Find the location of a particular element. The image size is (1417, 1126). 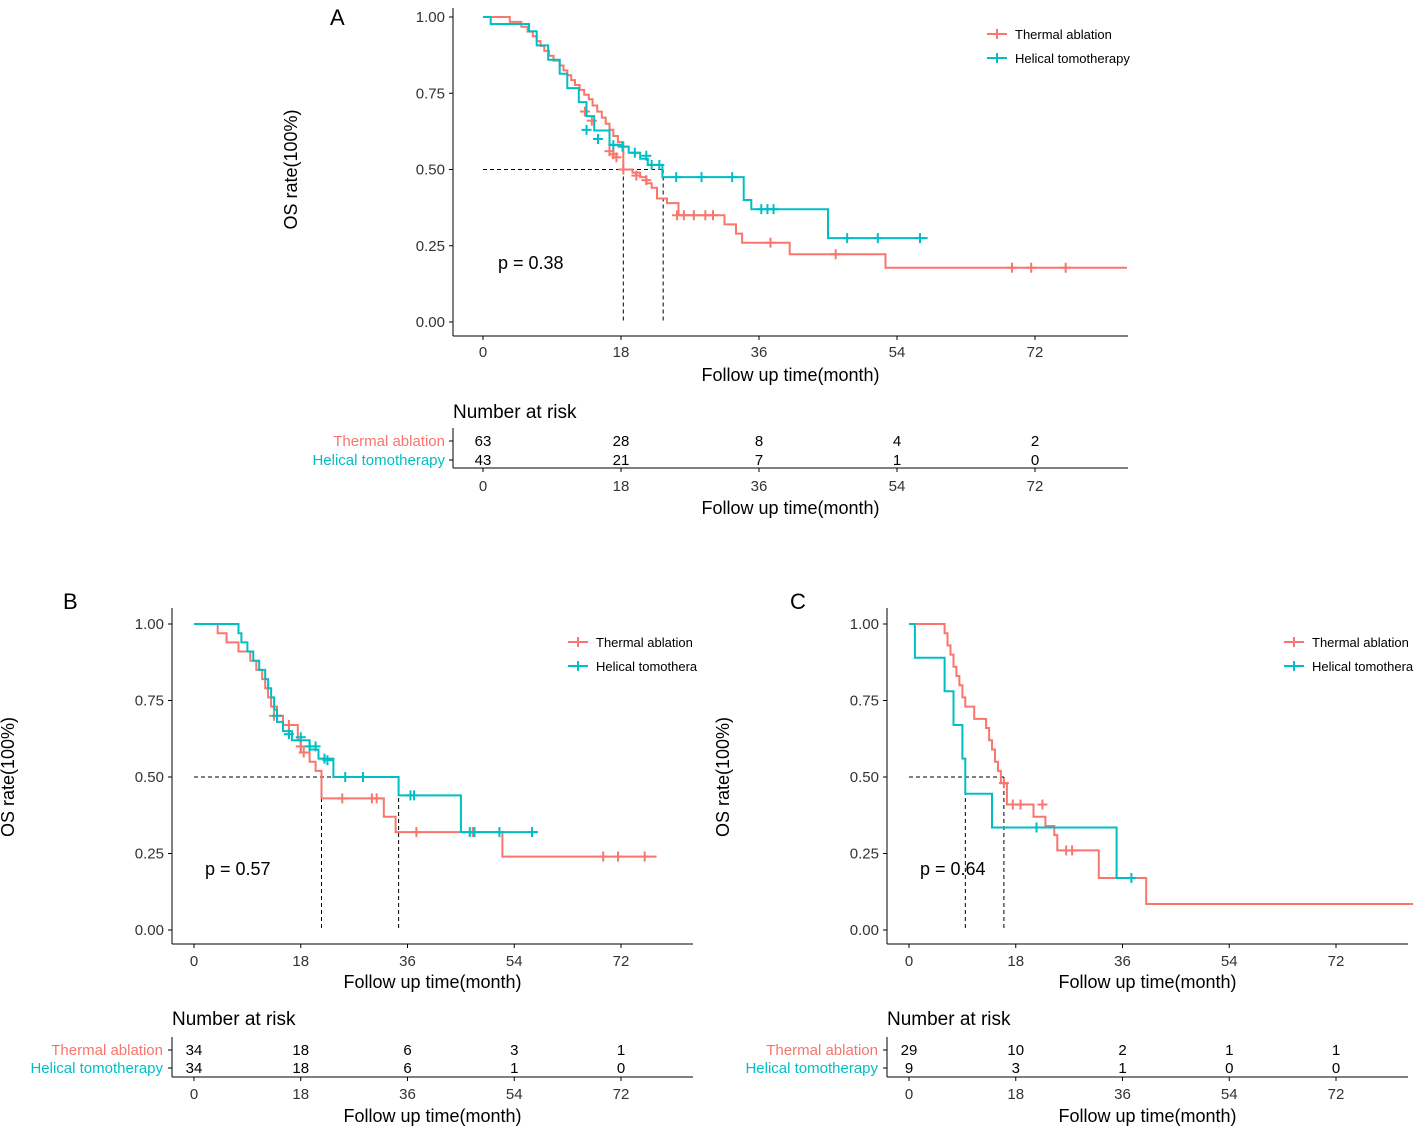

risk-count: 3 is located at coordinates (1016, 1068).